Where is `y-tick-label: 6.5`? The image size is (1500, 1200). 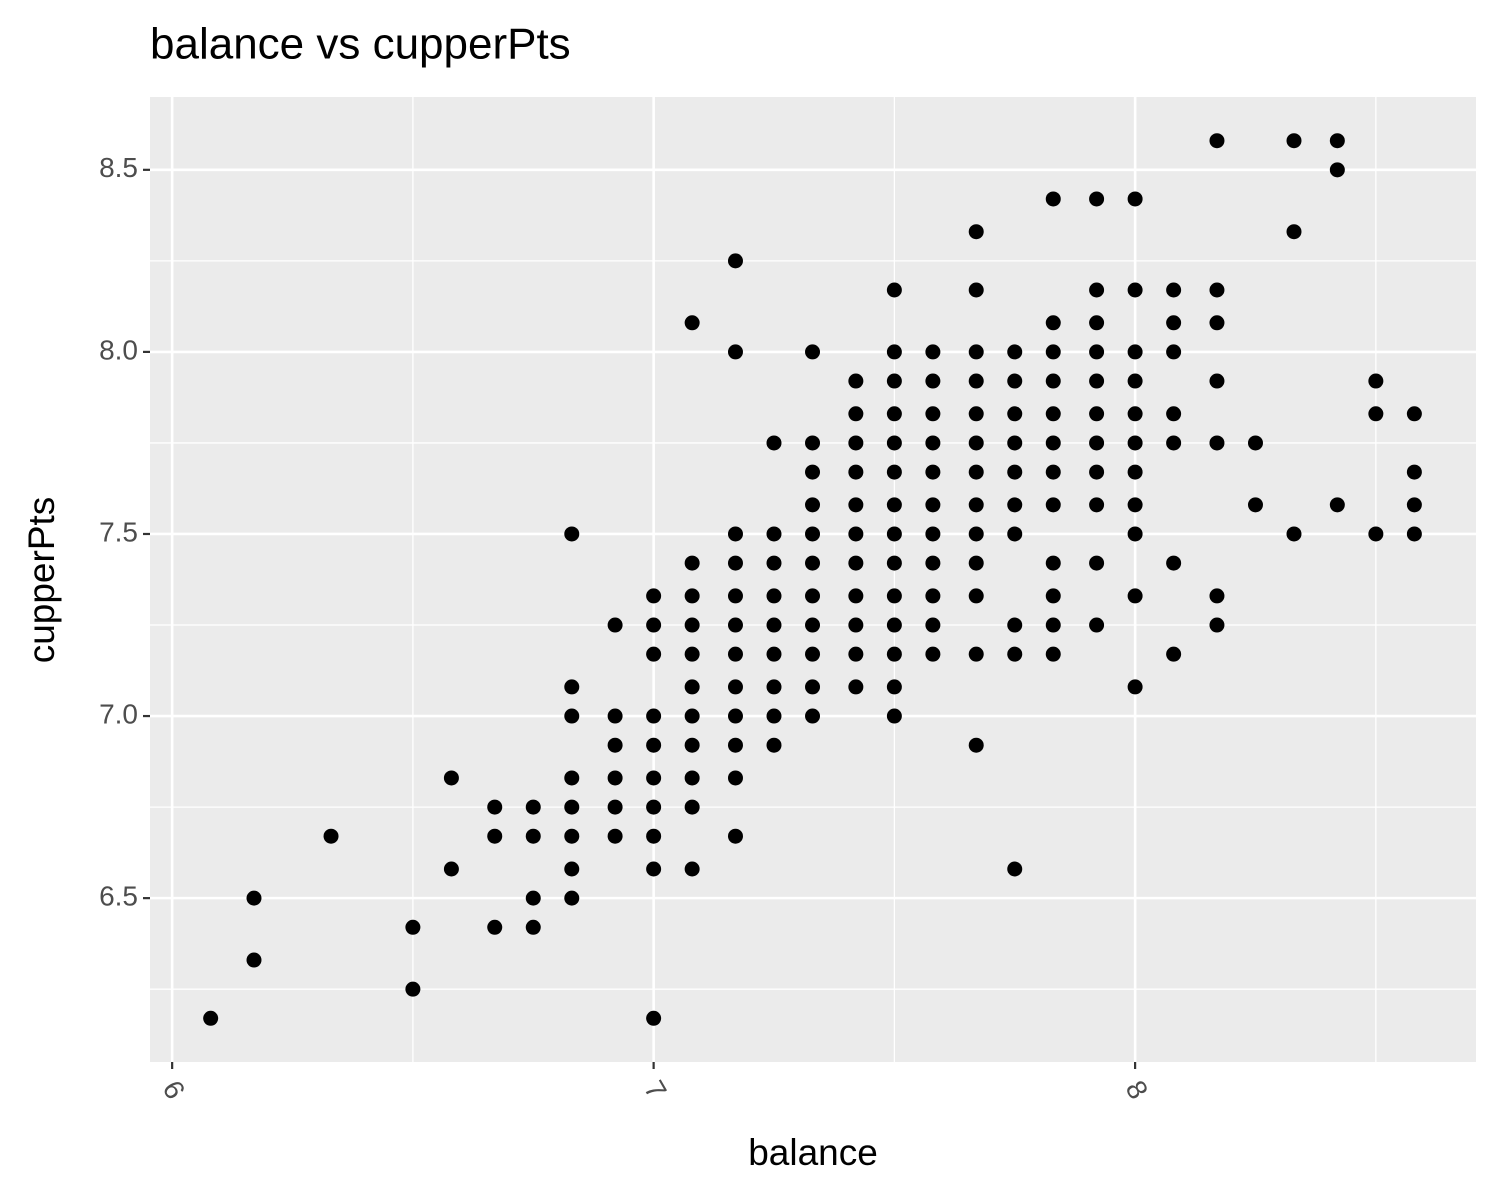
y-tick-label: 6.5 is located at coordinates (118, 896).